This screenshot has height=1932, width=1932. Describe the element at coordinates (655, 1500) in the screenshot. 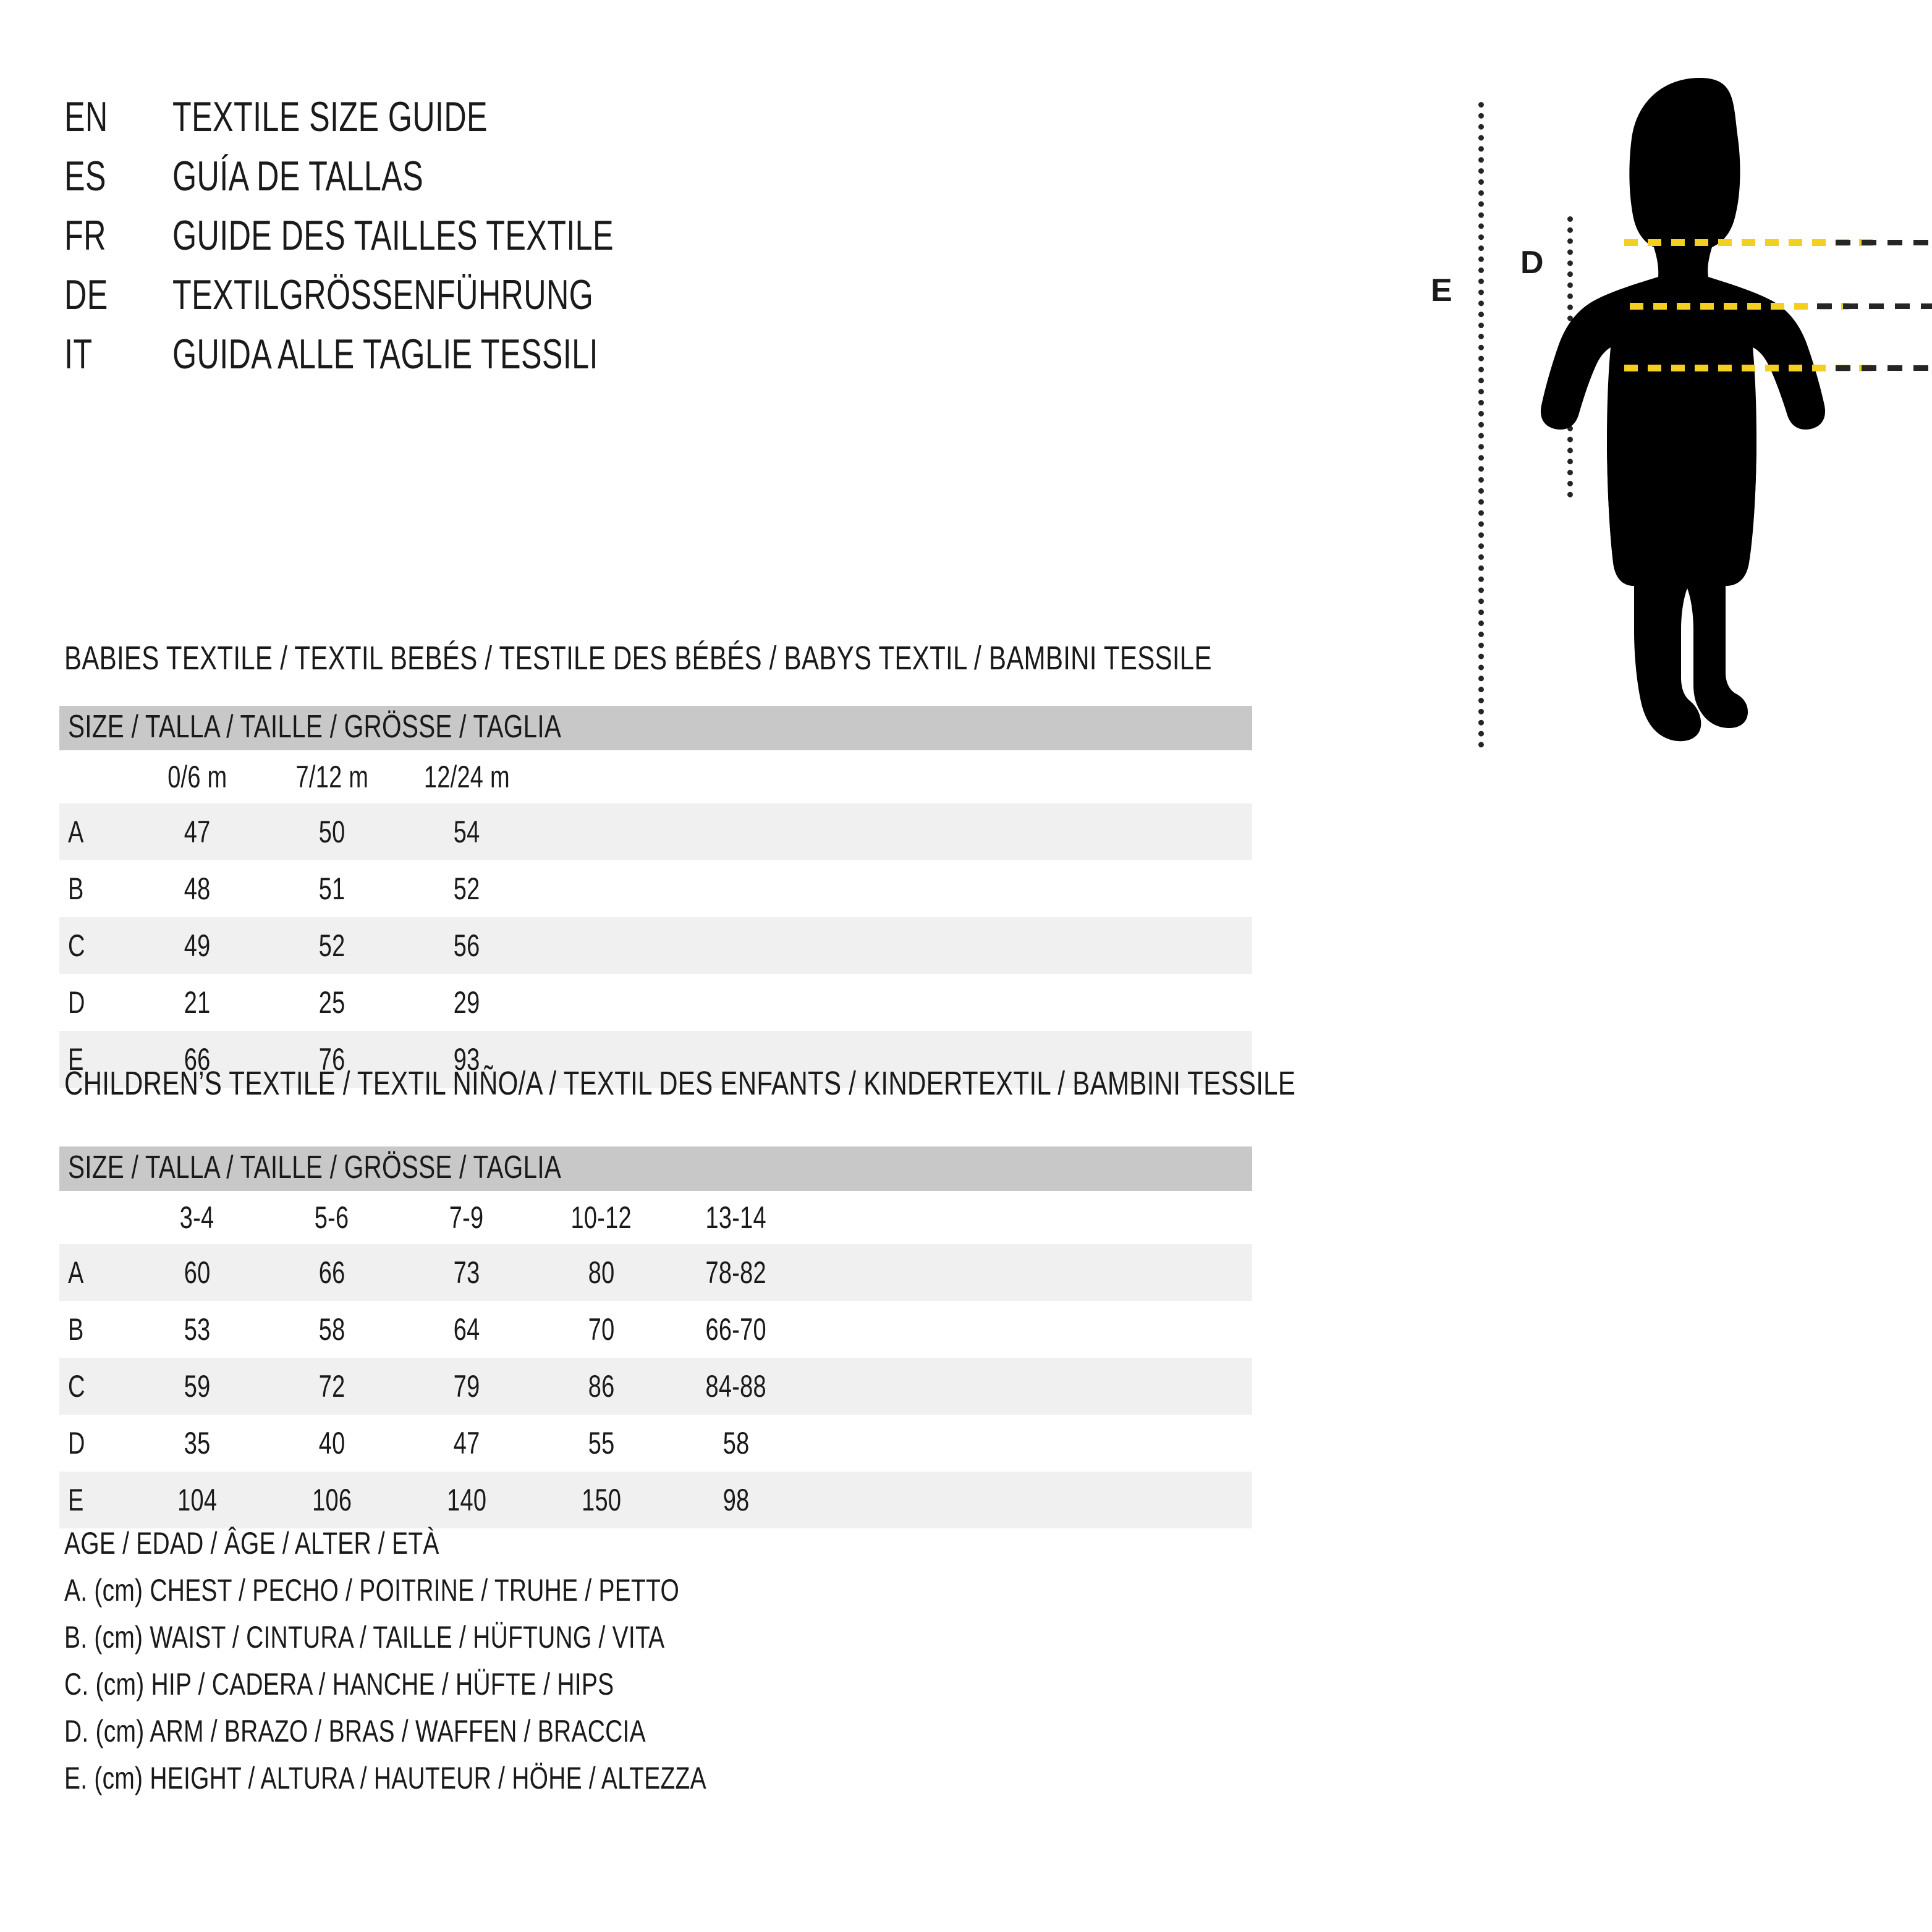

I see `table-row: E 104 106 140 150 98` at that location.